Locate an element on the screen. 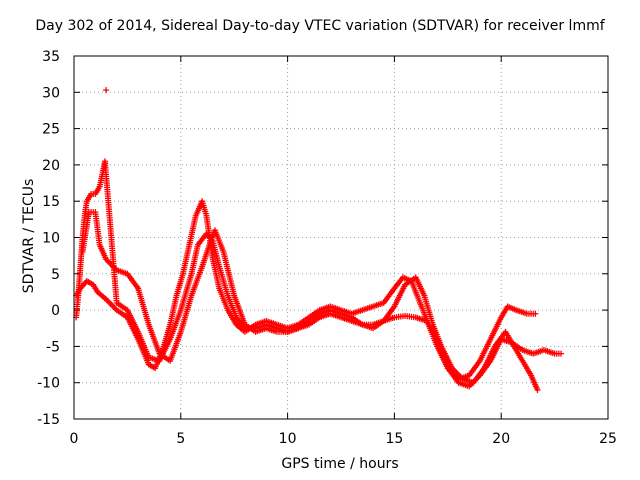 Image resolution: width=640 pixels, height=480 pixels. y-tick-label: 20 is located at coordinates (51, 166).